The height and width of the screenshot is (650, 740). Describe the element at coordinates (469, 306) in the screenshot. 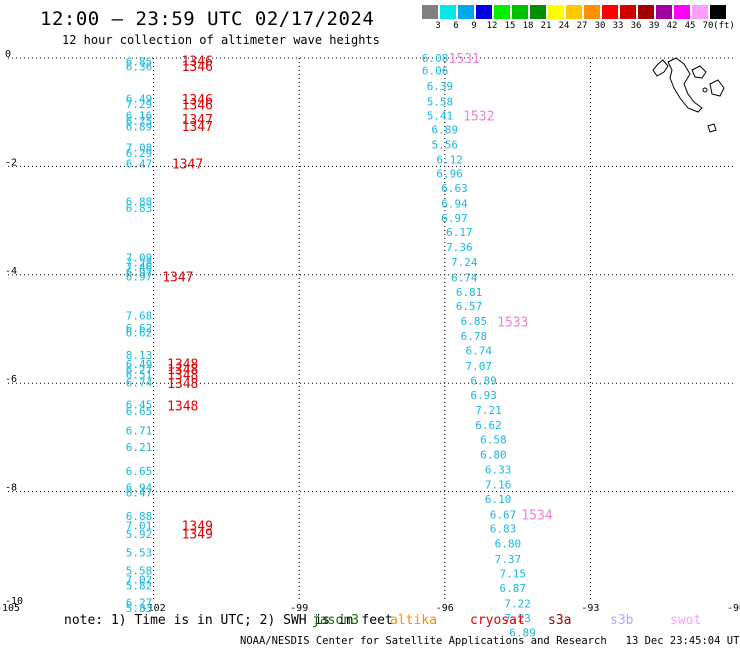

I see `wave-height-label: 6.57` at that location.